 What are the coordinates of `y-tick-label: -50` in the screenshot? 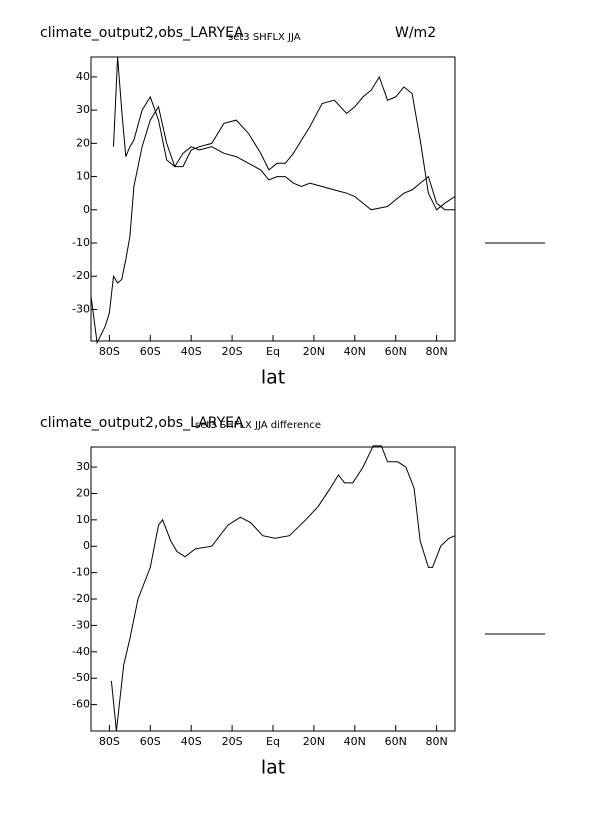 It's located at (81, 677).